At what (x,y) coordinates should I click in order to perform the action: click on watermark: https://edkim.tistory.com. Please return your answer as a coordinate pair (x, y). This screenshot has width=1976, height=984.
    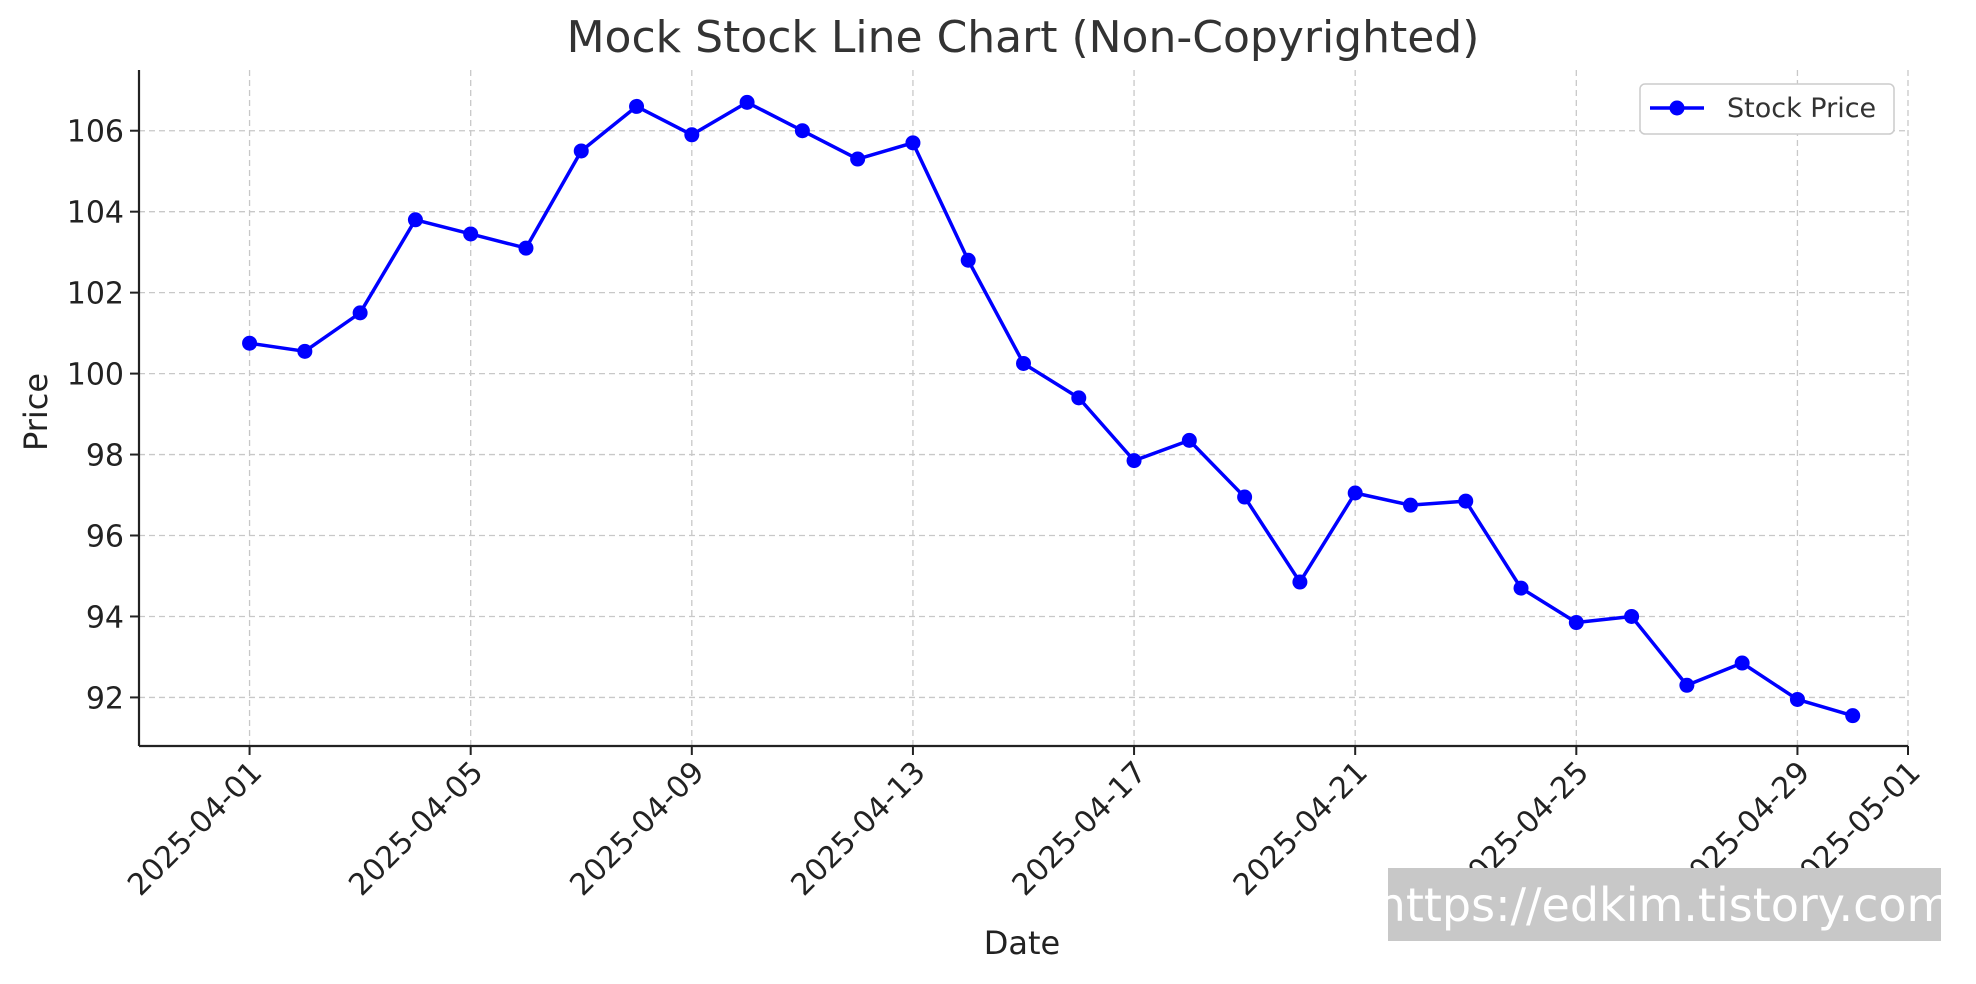
    Looking at the image, I should click on (1664, 904).